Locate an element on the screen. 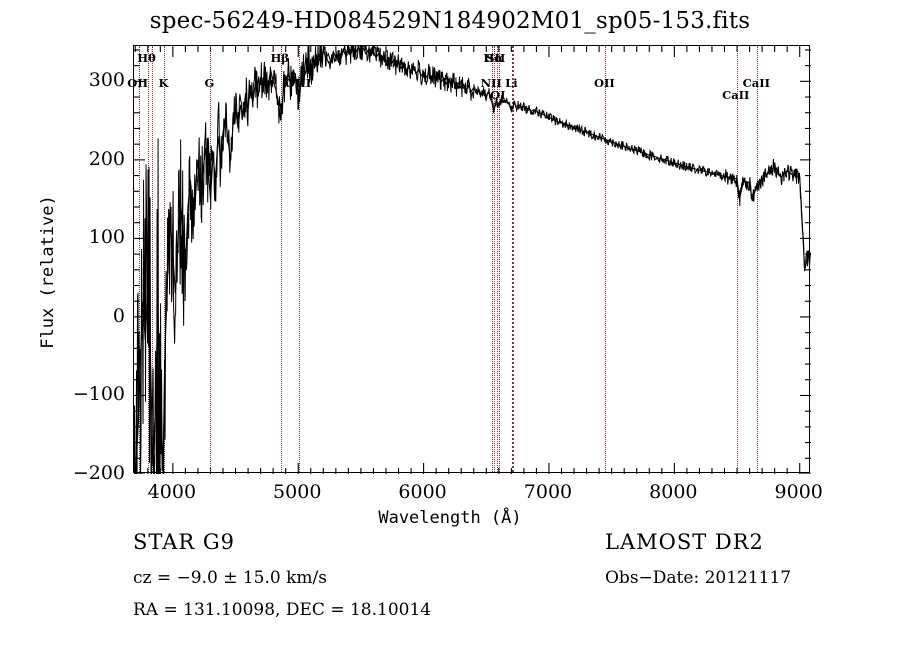 The width and height of the screenshot is (900, 649). footer-coords: RA = 131.10098, DEC = 18.10014 is located at coordinates (282, 610).